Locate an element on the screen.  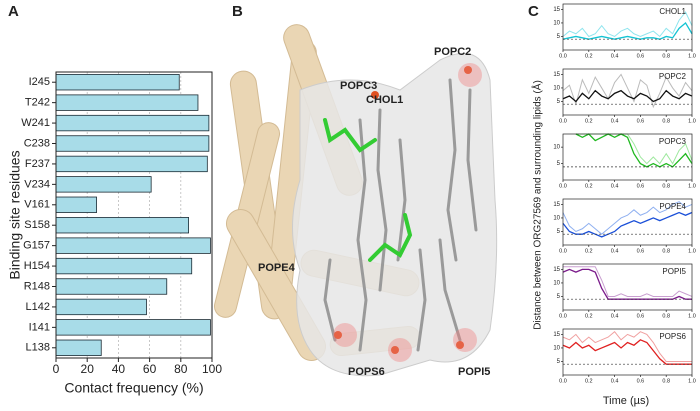
panel-label: A is located at coordinates (13, 11).